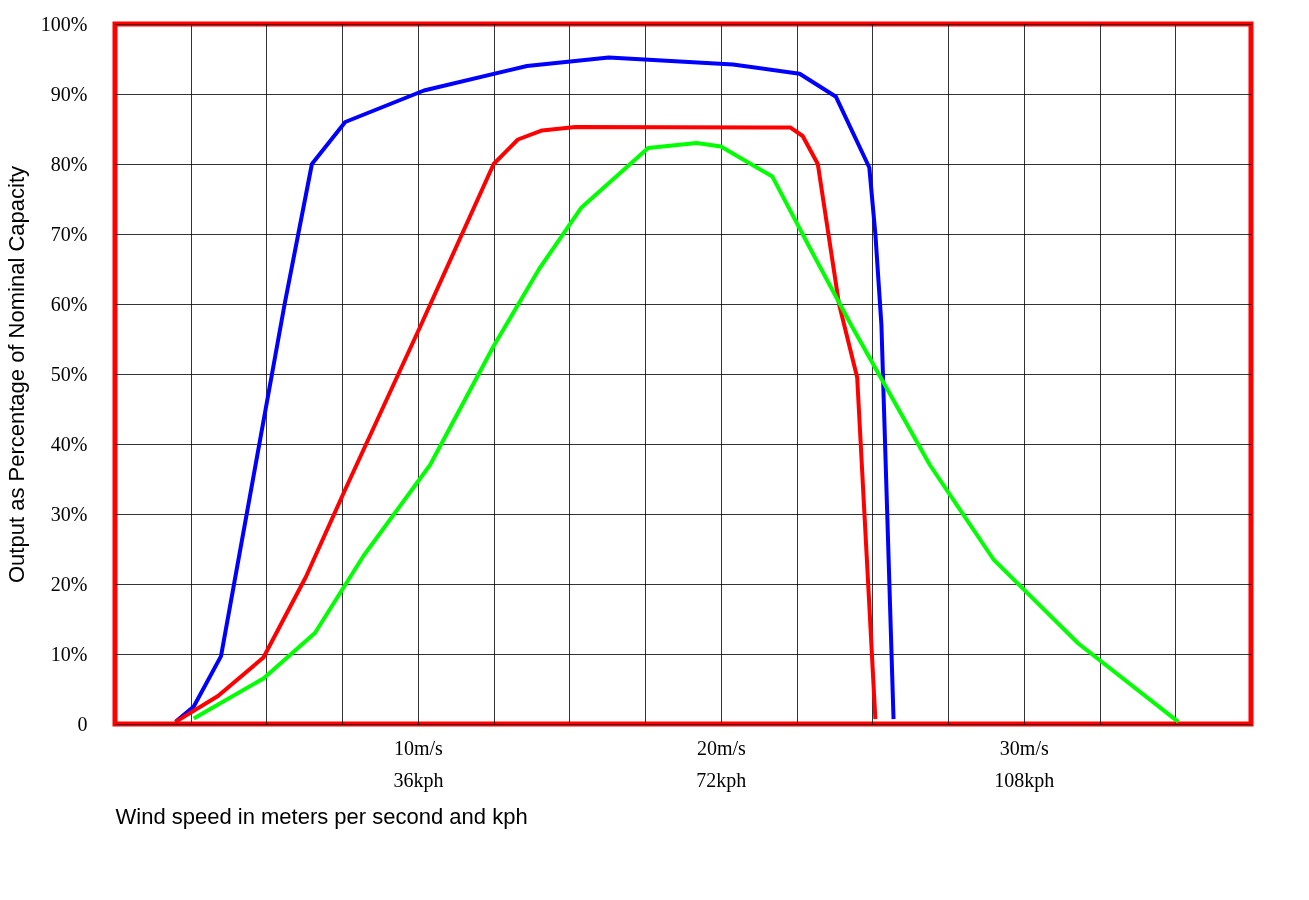  Describe the element at coordinates (82, 723) in the screenshot. I see `y-tick-label: 0` at that location.